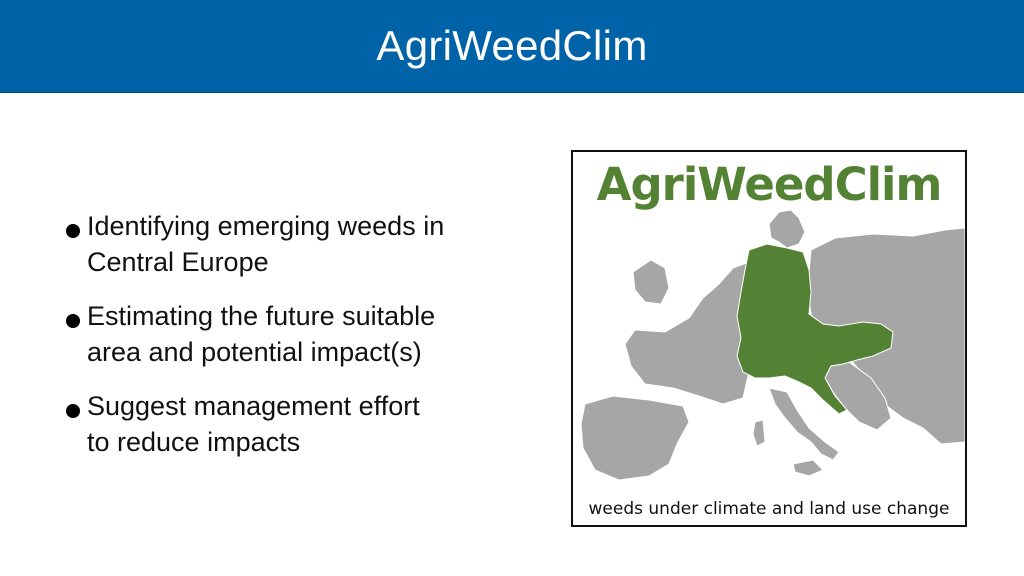 The image size is (1024, 576). What do you see at coordinates (254, 352) in the screenshot?
I see `bullet-text-line: area and potential impact(s)` at bounding box center [254, 352].